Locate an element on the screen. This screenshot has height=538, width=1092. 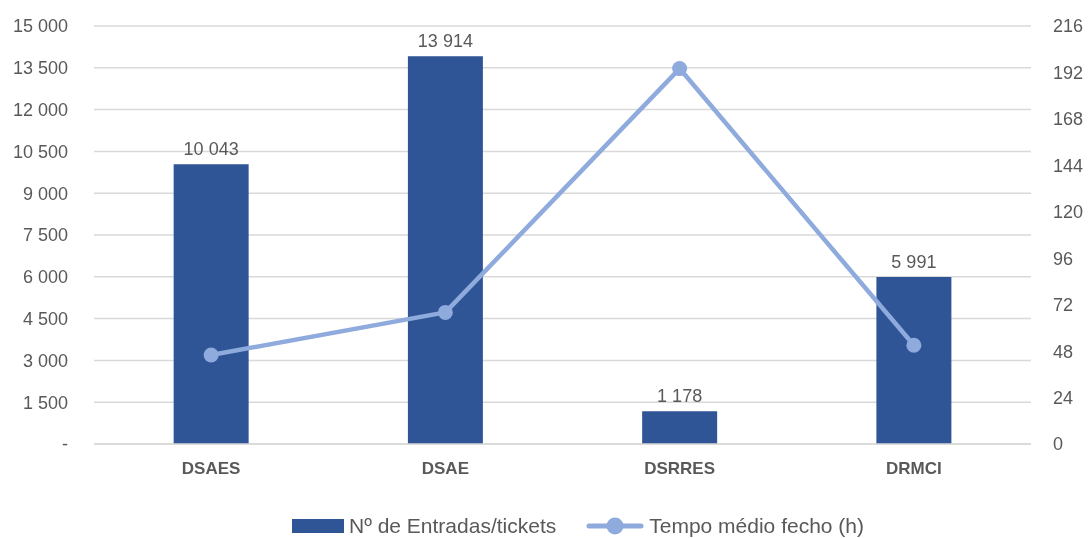
y2-tick-label: 144 is located at coordinates (1068, 165).